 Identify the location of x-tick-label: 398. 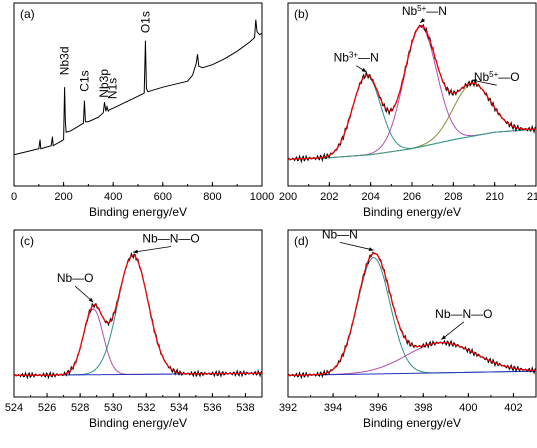
(423, 408).